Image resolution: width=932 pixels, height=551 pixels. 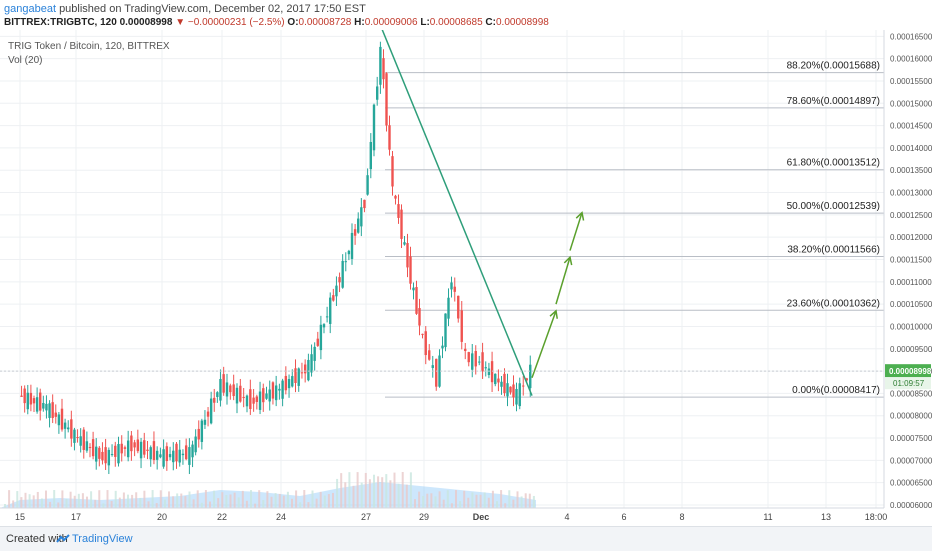 What do you see at coordinates (425, 22) in the screenshot?
I see `low-label: L:` at bounding box center [425, 22].